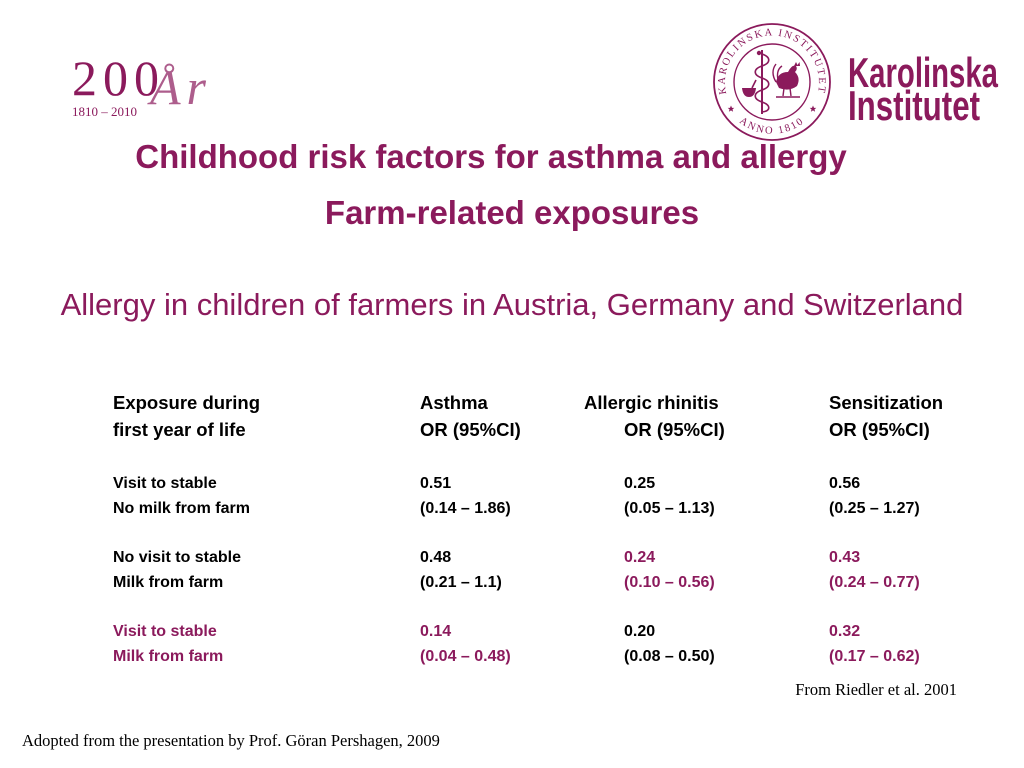 The width and height of the screenshot is (1024, 768). Describe the element at coordinates (436, 631) in the screenshot. I see `odds-ratio: 0.14` at that location.